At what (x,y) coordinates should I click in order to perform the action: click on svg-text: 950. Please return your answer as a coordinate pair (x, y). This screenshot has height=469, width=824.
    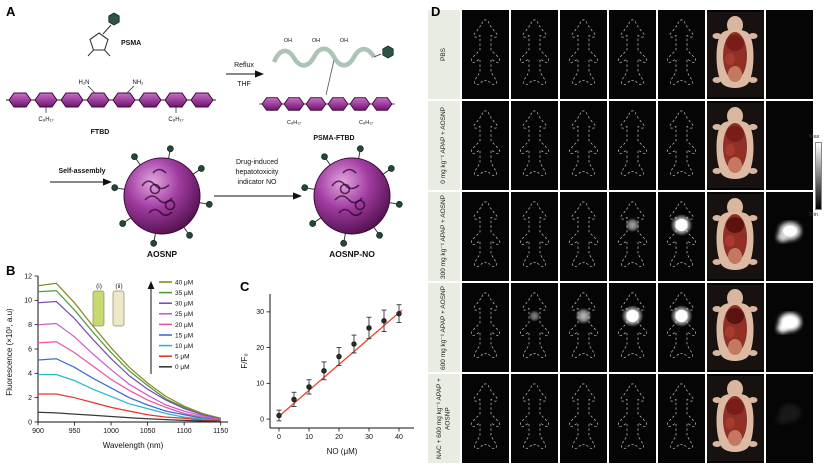
    Looking at the image, I should click on (75, 431).